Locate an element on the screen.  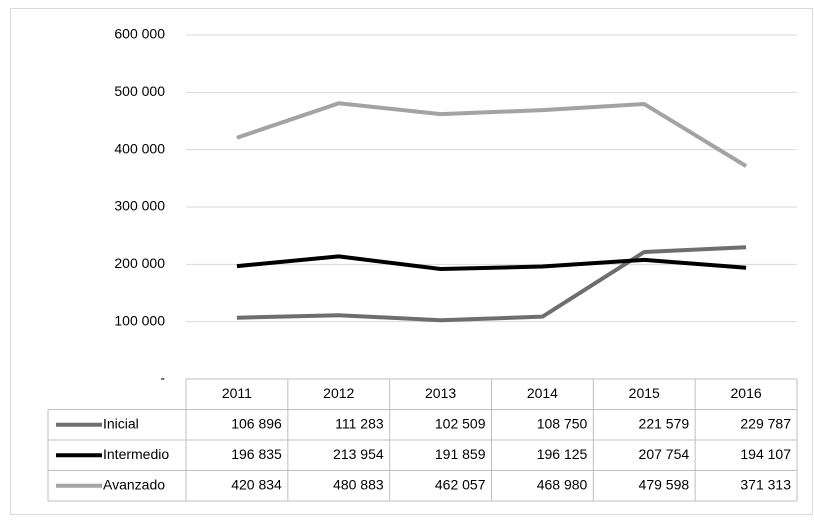
table-value: 191 859 is located at coordinates (460, 454).